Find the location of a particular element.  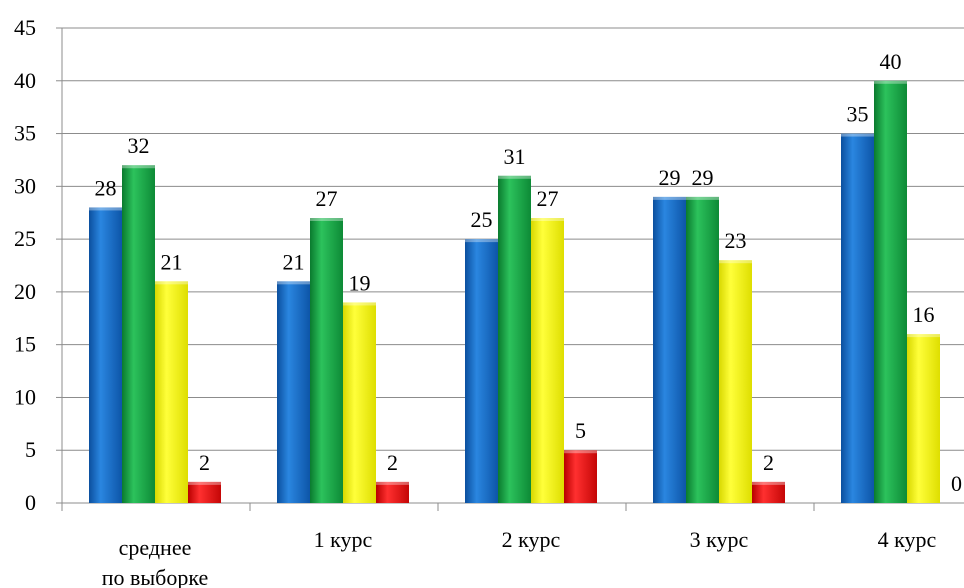

x-category-label: среднее is located at coordinates (155, 547).